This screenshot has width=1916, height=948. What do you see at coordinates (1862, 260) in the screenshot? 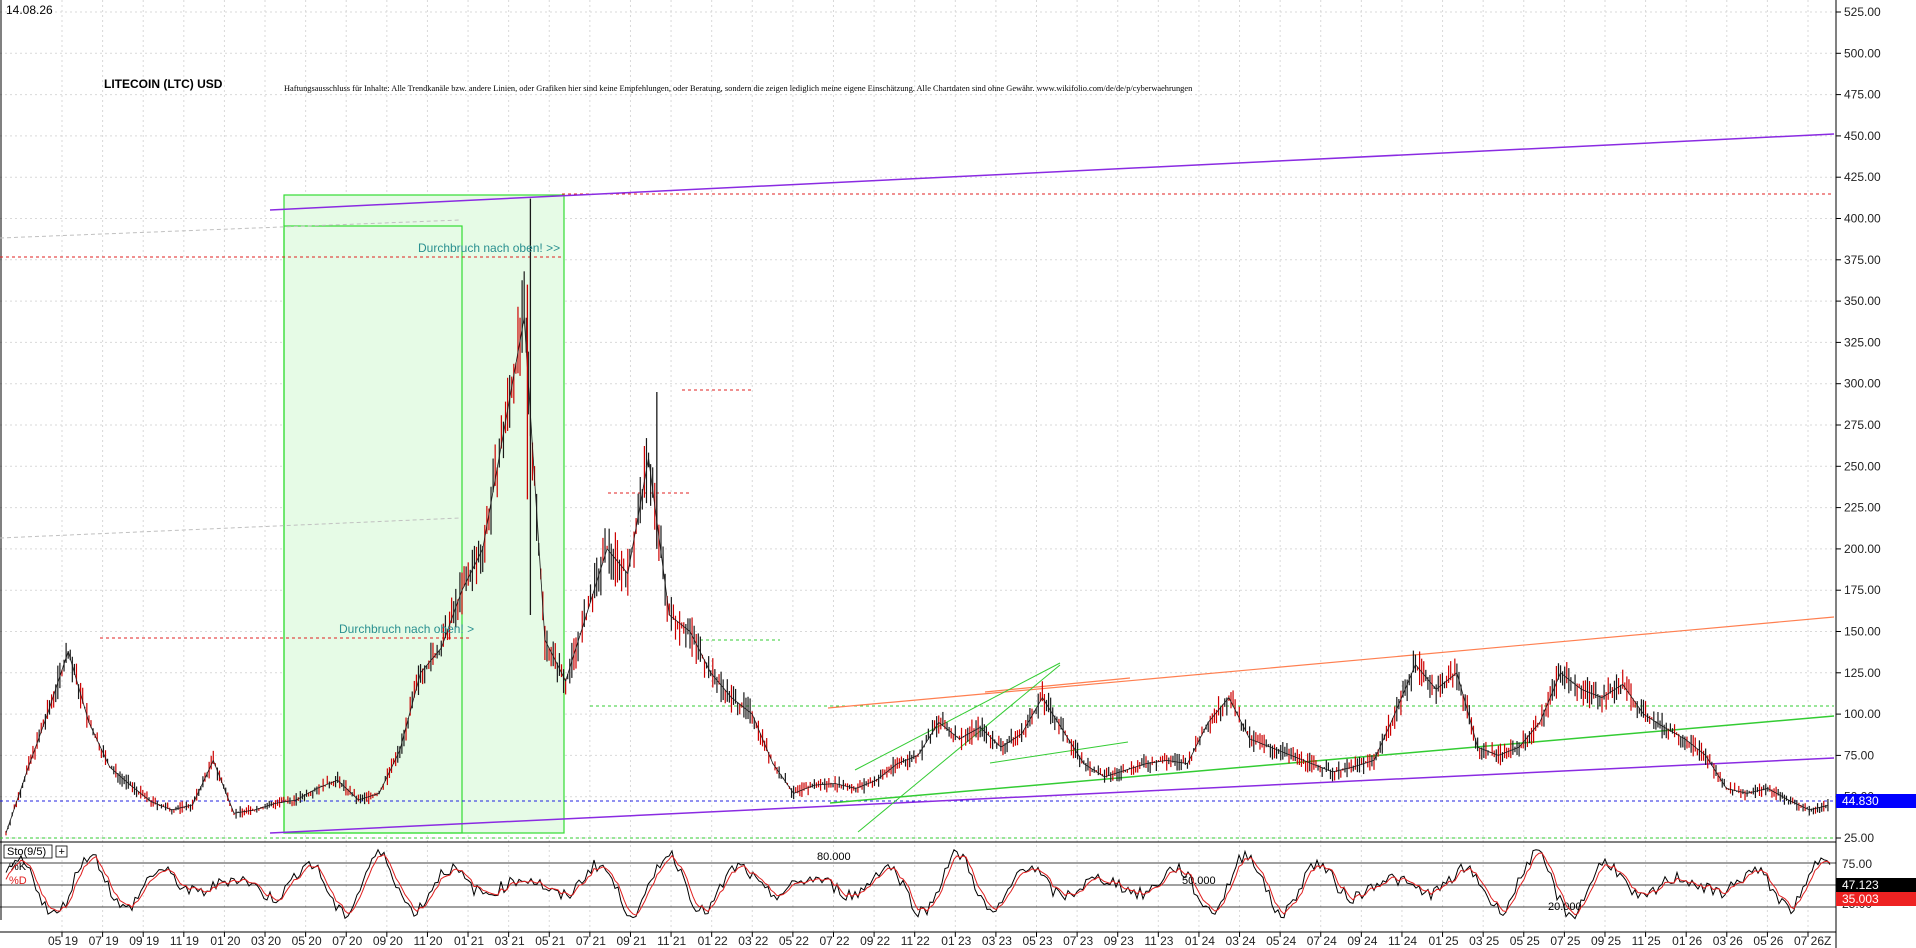
I see `y-tick-label: 375.00` at bounding box center [1862, 260].